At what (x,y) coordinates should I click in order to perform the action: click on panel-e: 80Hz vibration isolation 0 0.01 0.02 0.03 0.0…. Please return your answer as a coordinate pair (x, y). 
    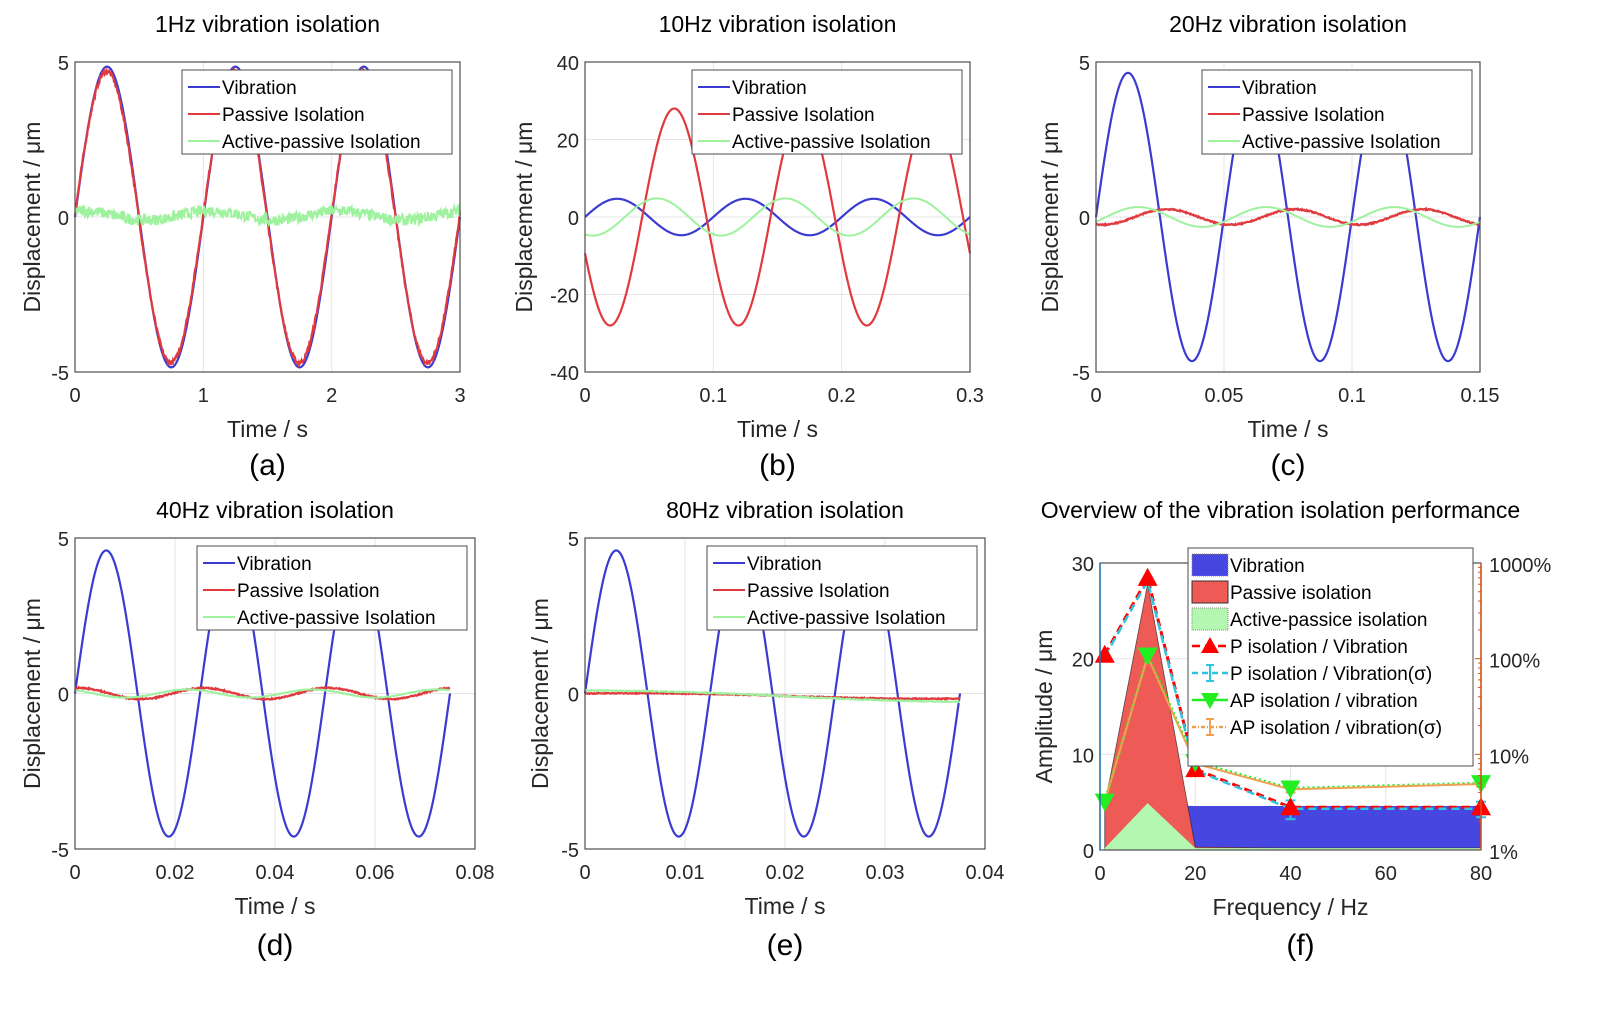
    Looking at the image, I should click on (765, 729).